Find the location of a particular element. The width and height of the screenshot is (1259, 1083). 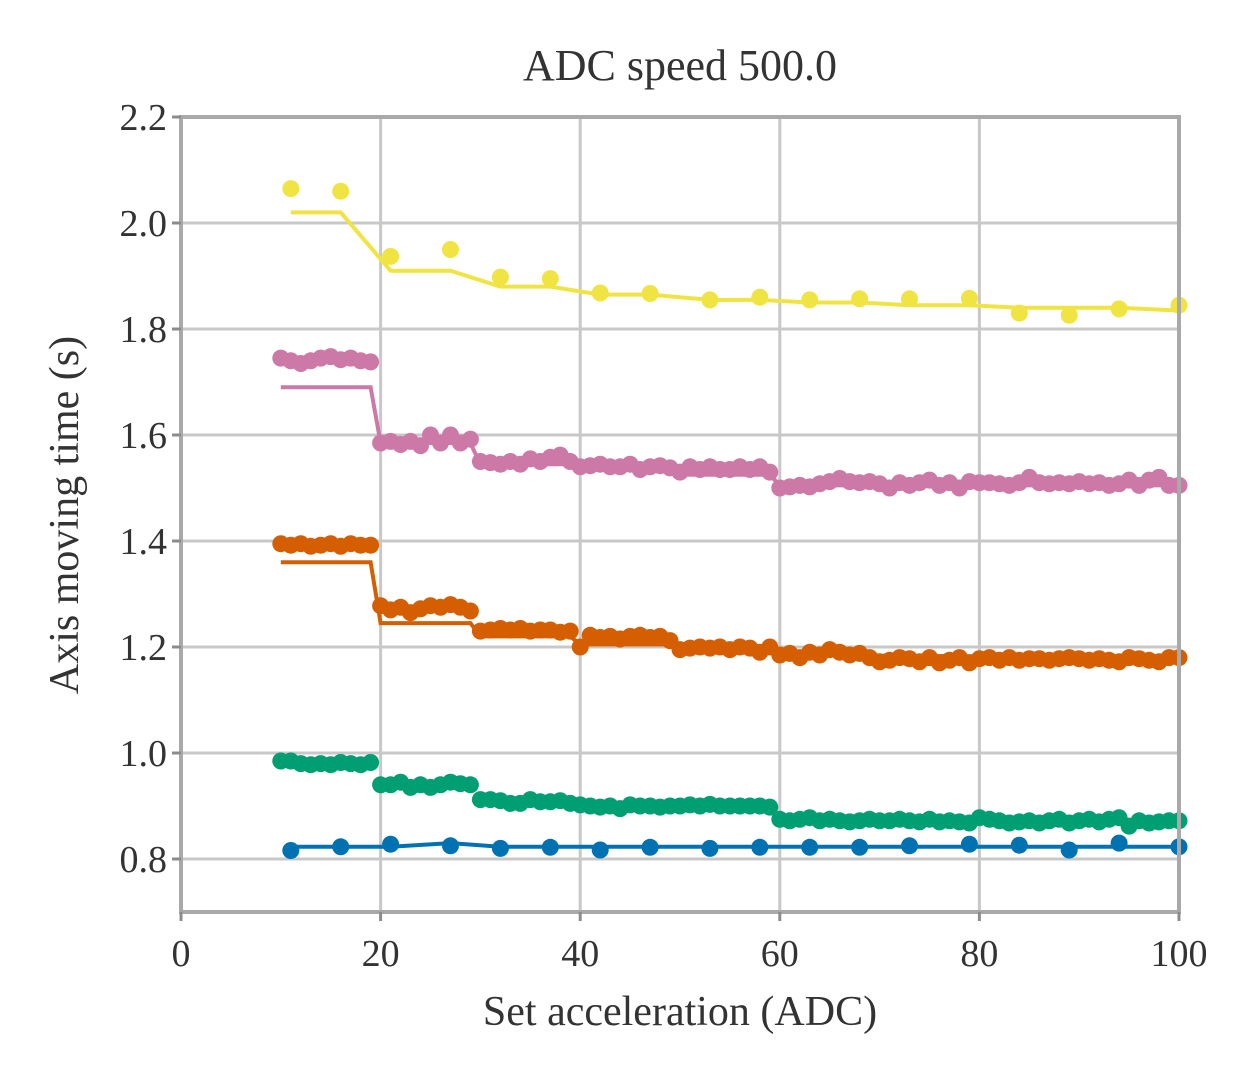

x-axis-label: Set acceleration (ADC) is located at coordinates (680, 1012).